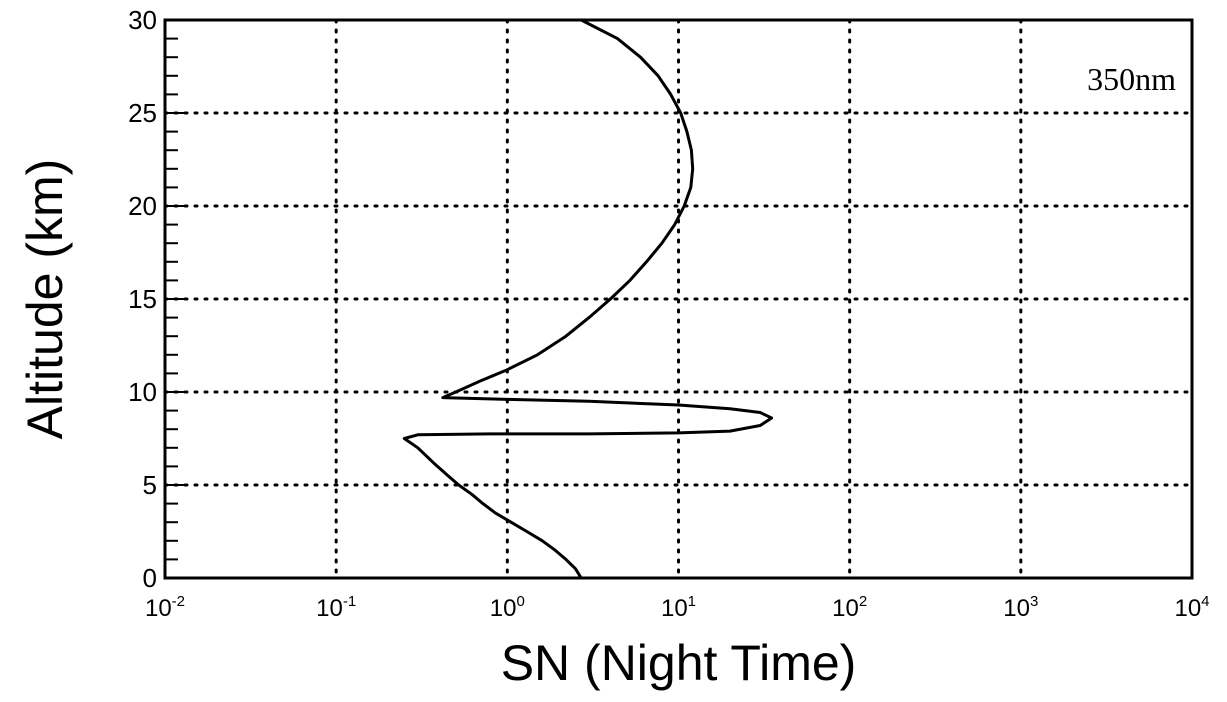  What do you see at coordinates (1034, 601) in the screenshot?
I see `x-tick-exponent: 3` at bounding box center [1034, 601].